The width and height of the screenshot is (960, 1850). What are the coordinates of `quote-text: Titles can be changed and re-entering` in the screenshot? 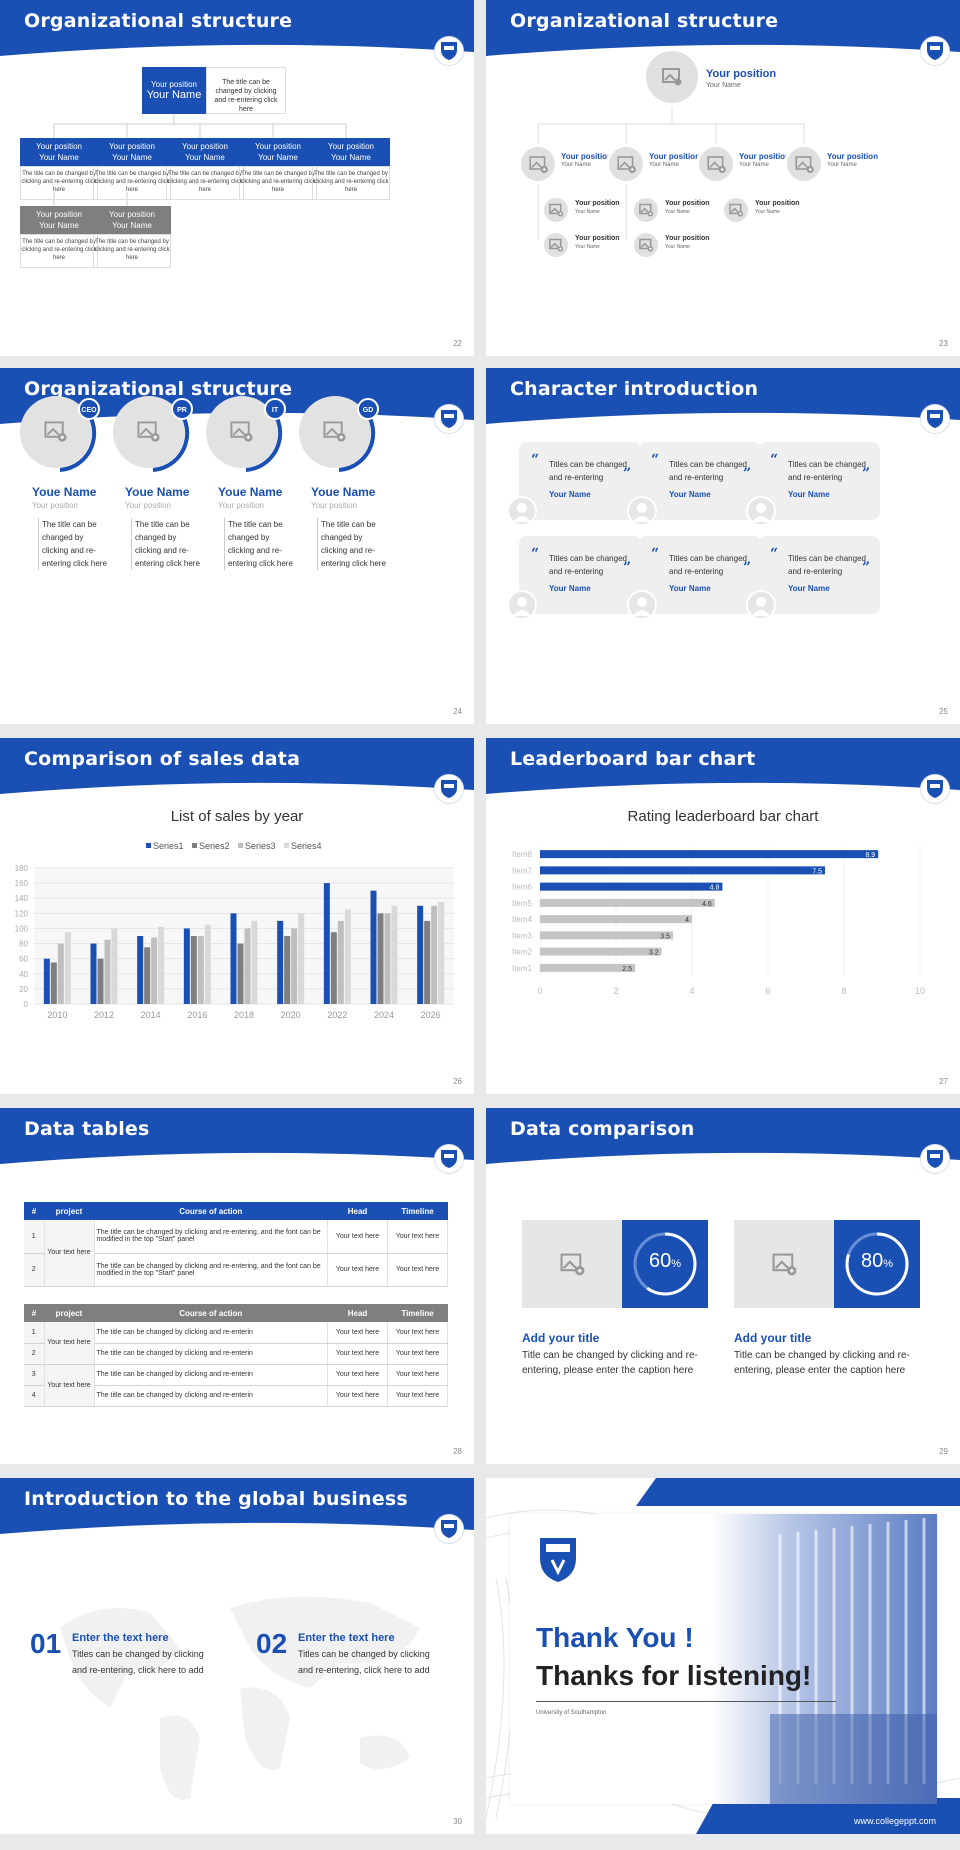 It's located at (588, 565).